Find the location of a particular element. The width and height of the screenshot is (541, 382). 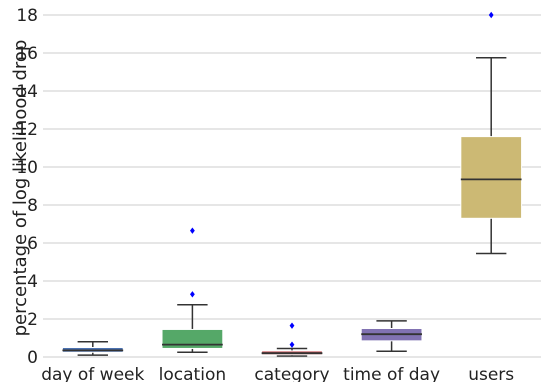

y-tick-labels: 0 2 4 6 8 10 12 14 16 18 is located at coordinates (27, 187).